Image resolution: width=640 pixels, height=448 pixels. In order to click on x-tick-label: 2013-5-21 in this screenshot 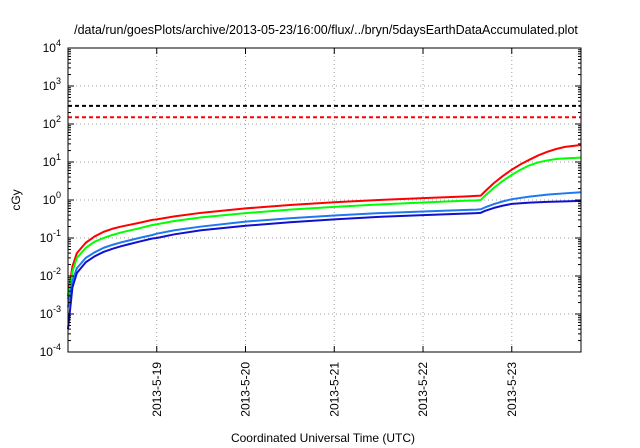, I will do `click(334, 389)`.